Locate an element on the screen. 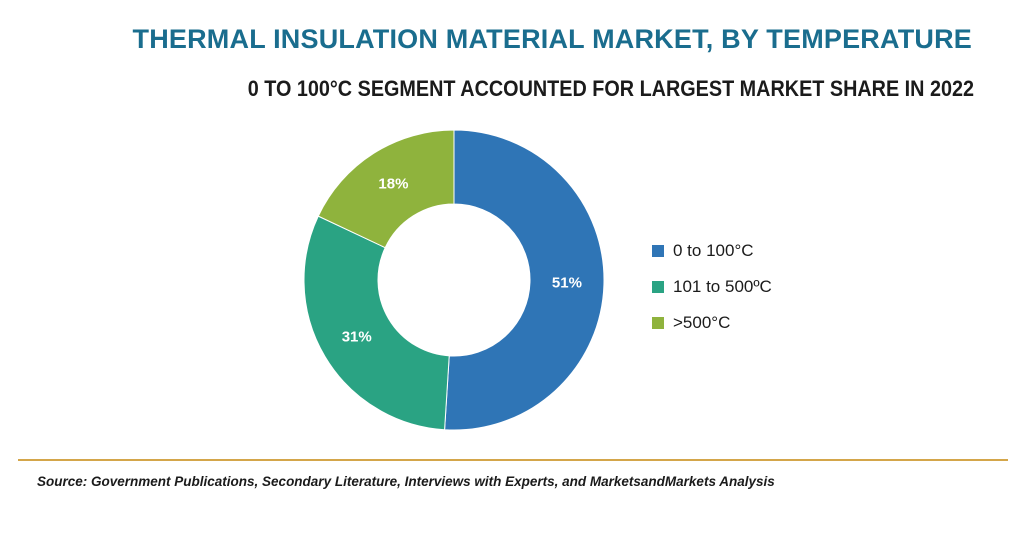  slice-value-label: 18% is located at coordinates (393, 184).